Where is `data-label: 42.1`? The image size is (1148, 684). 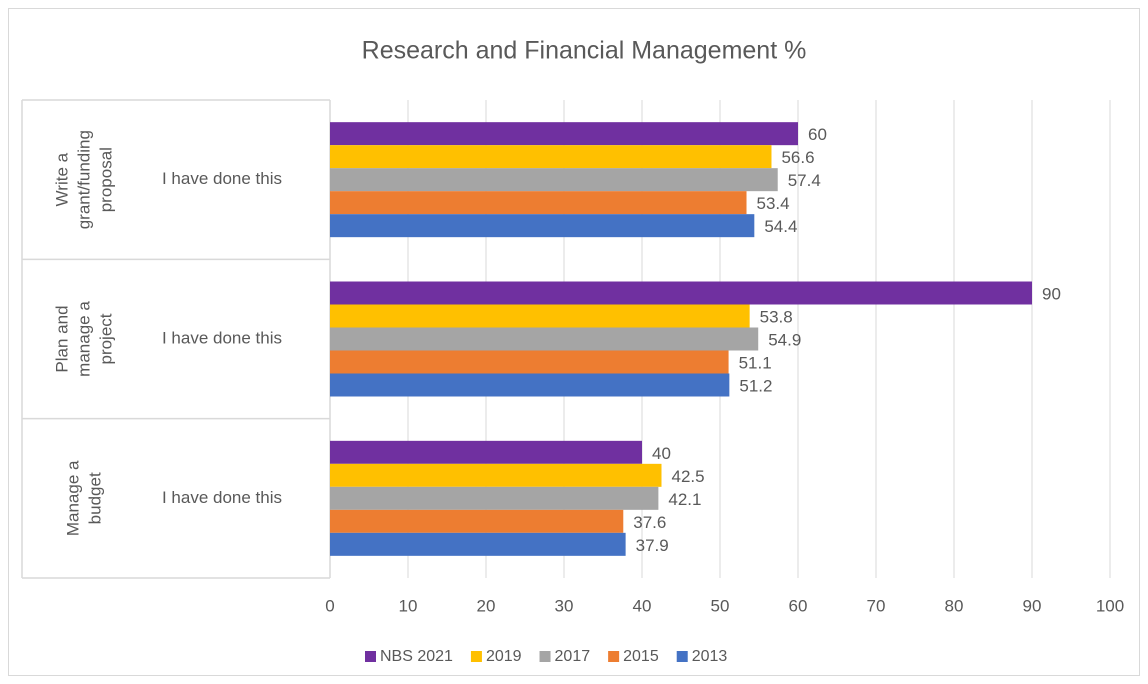
data-label: 42.1 is located at coordinates (684, 499).